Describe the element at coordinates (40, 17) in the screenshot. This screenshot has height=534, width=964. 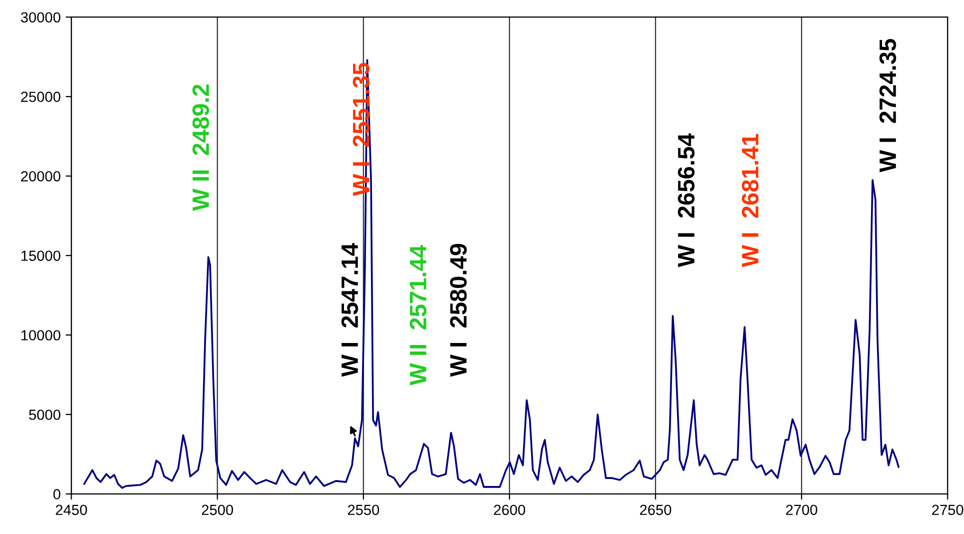
I see `y-tick-label: 30000` at that location.